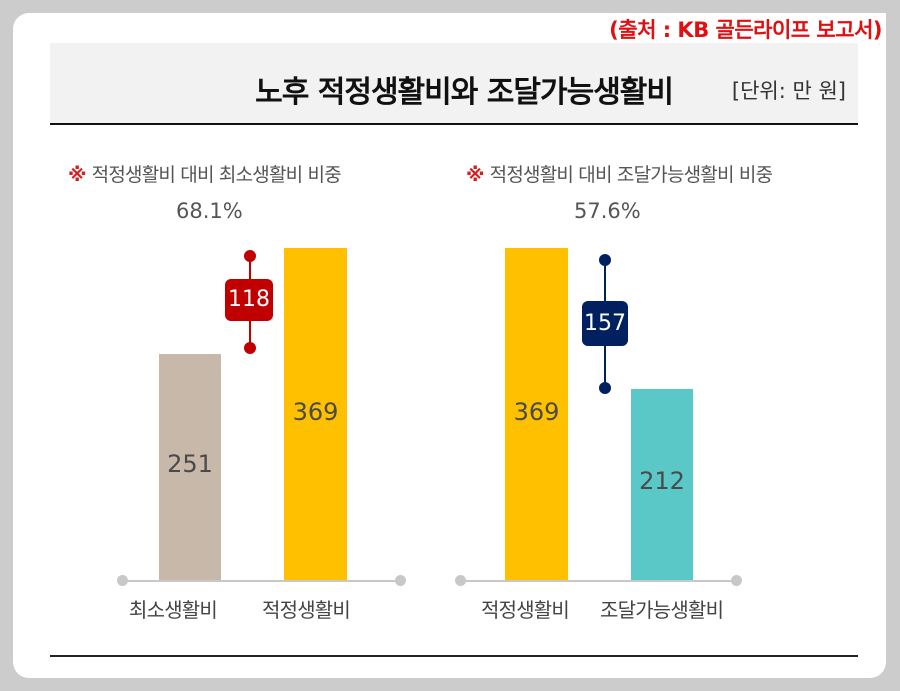 This screenshot has width=900, height=691. Describe the element at coordinates (209, 211) in the screenshot. I see `left-ratio: 68.1%` at that location.